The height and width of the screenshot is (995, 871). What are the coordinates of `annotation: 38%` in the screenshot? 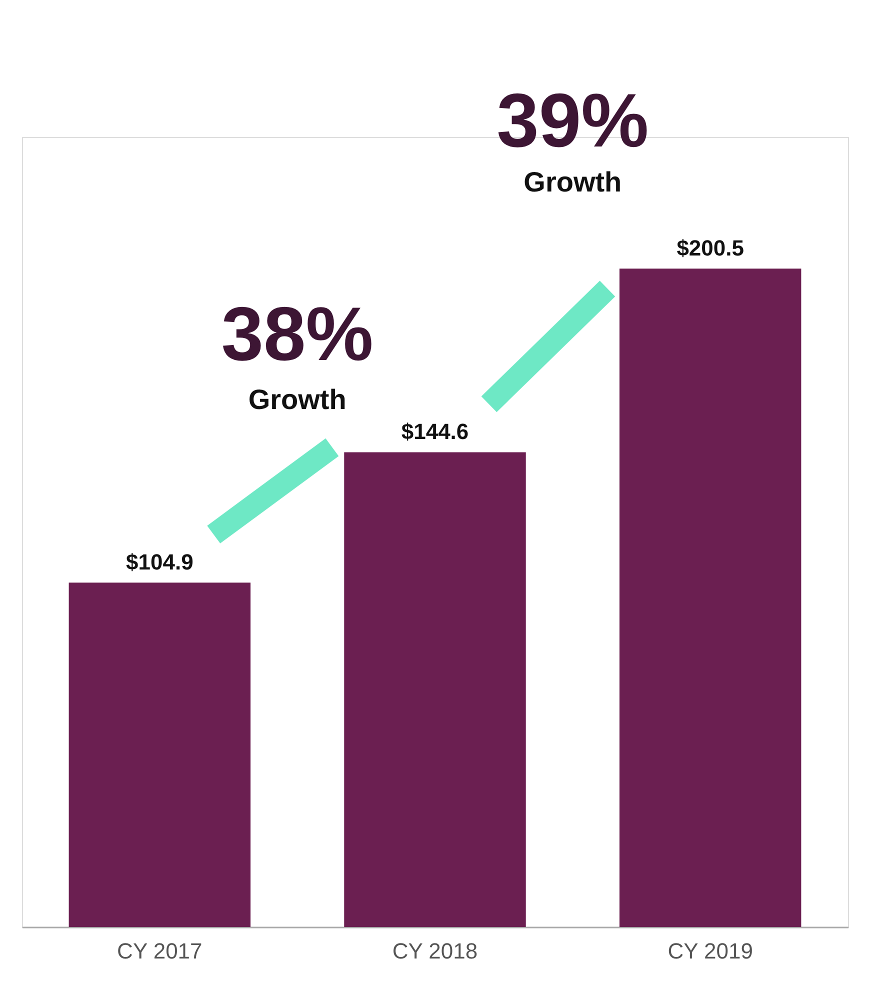 It's located at (297, 335).